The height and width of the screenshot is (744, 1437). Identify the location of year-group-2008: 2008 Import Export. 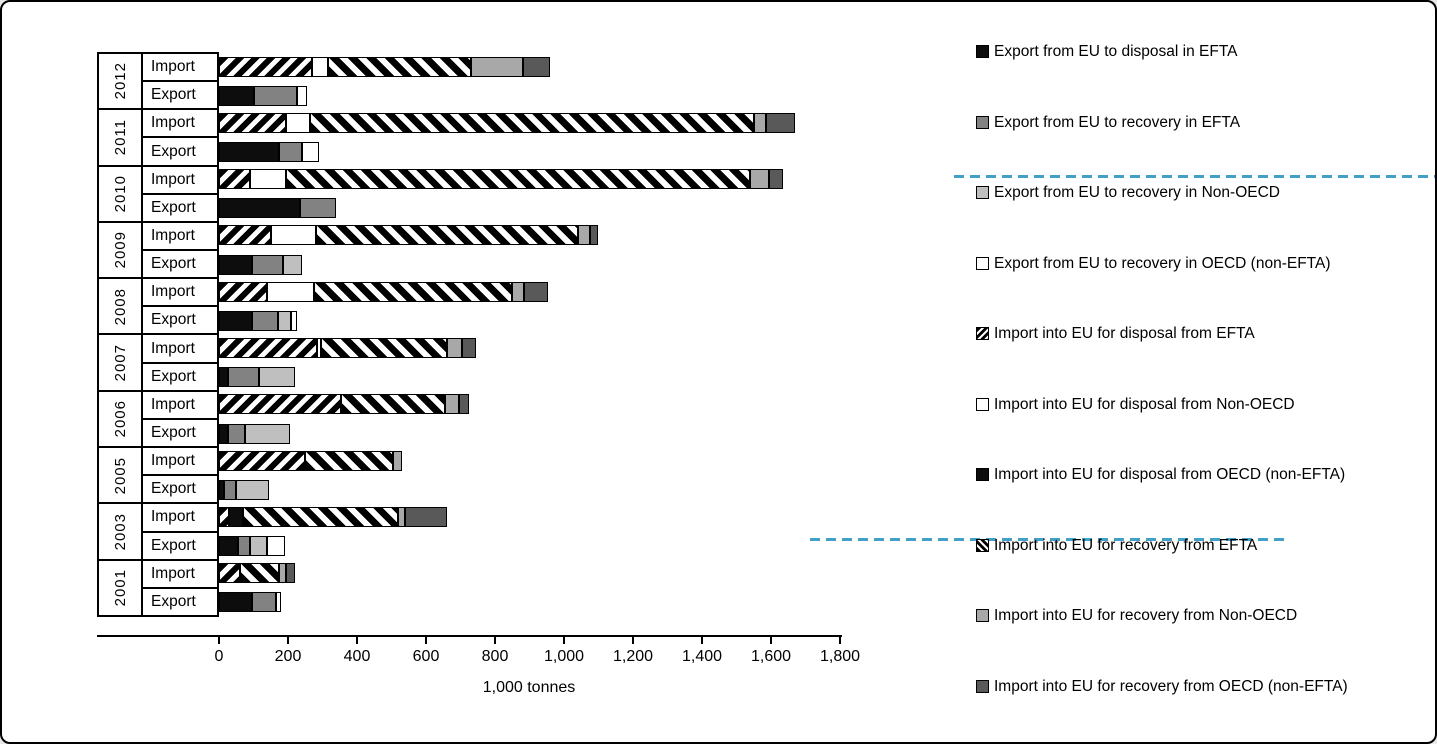
(727, 306).